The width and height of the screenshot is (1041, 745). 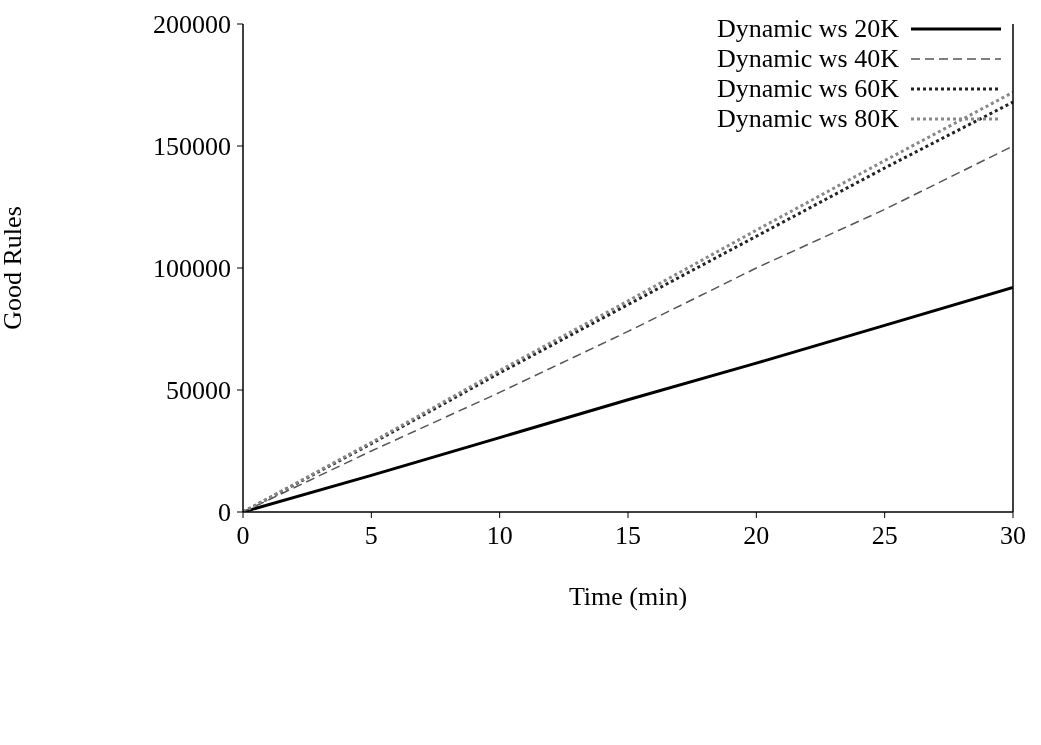 What do you see at coordinates (14, 268) in the screenshot?
I see `y-axis-title: Good Rules` at bounding box center [14, 268].